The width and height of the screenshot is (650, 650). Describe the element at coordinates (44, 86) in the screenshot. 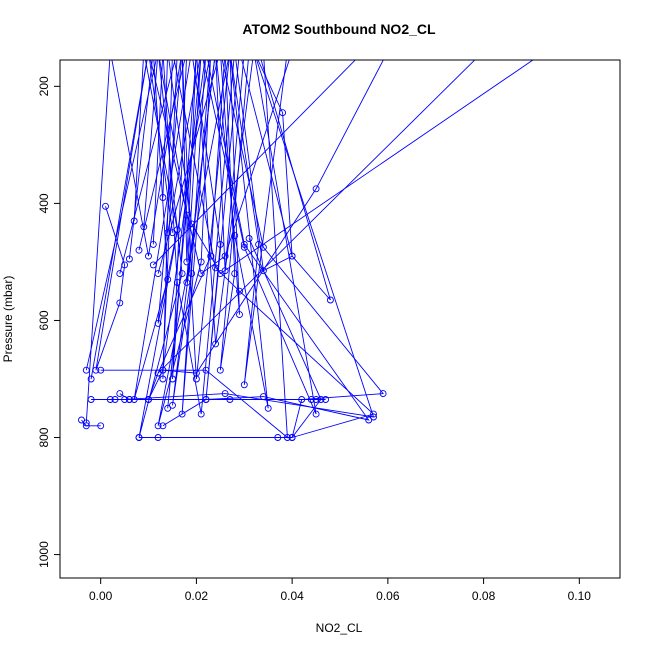

I see `y-tick-label: 200` at that location.